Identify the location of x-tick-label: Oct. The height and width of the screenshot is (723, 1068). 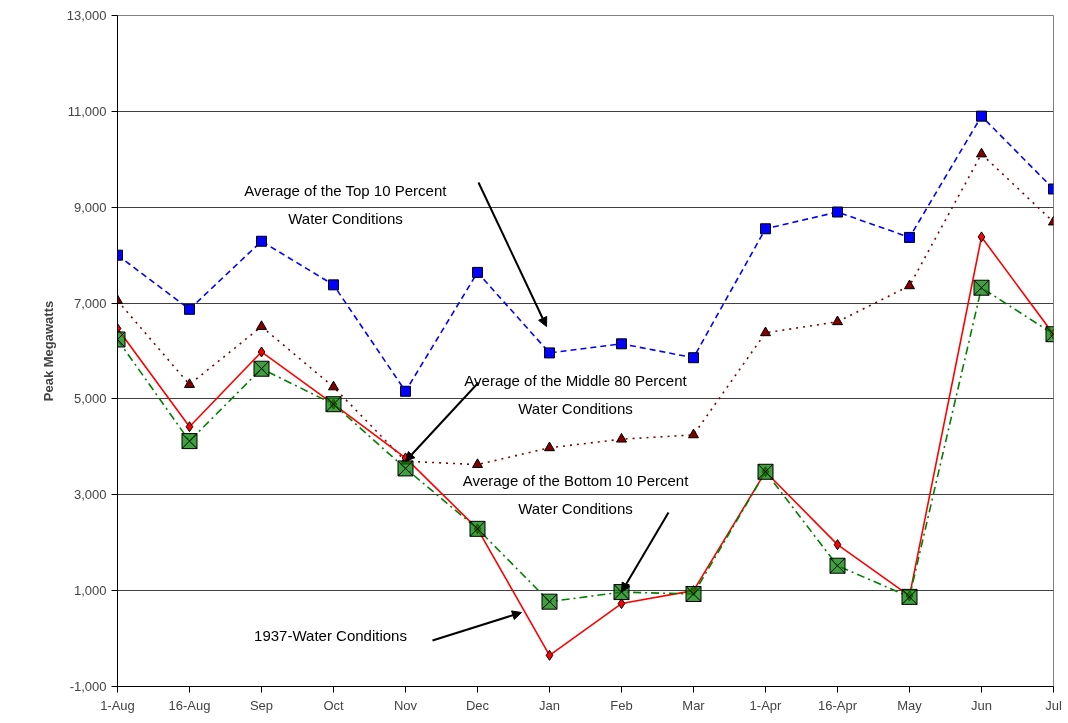
(333, 705).